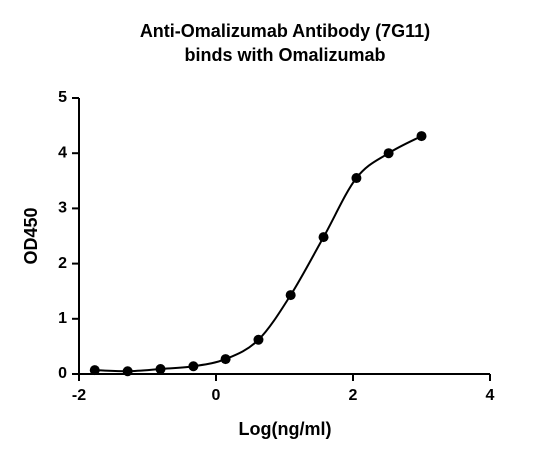 The width and height of the screenshot is (556, 460). Describe the element at coordinates (490, 395) in the screenshot. I see `x-tick-label: 4` at that location.